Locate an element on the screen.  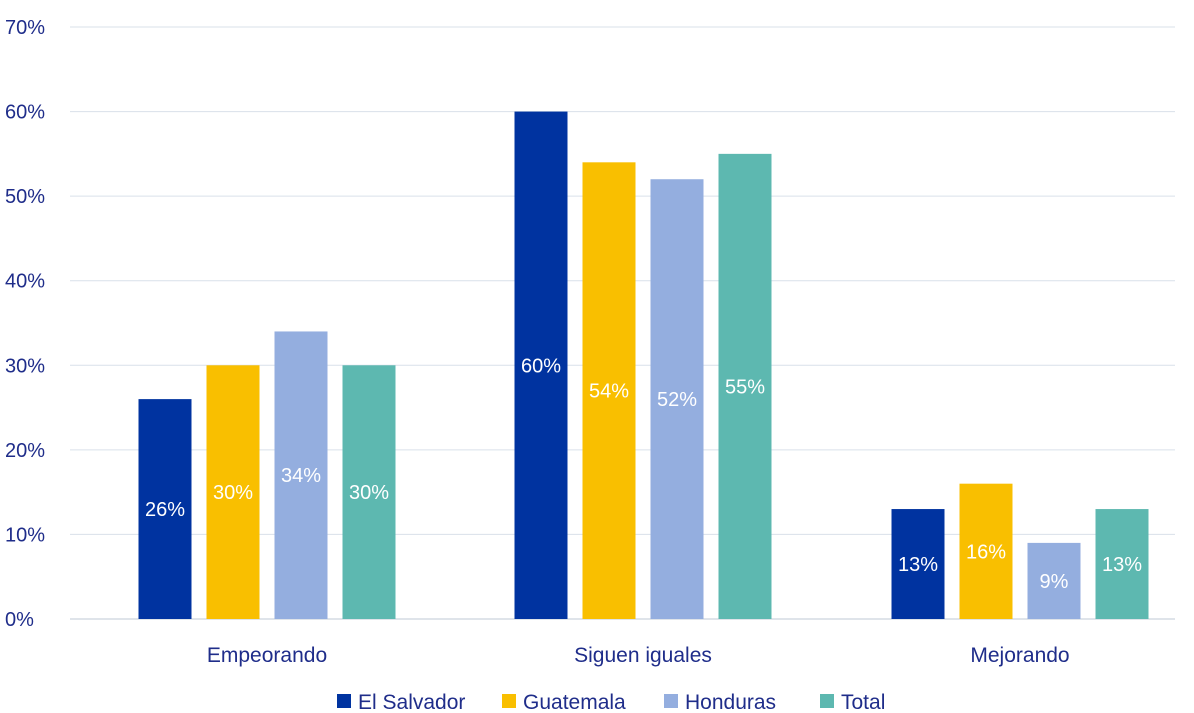
data-label: 26% is located at coordinates (165, 510).